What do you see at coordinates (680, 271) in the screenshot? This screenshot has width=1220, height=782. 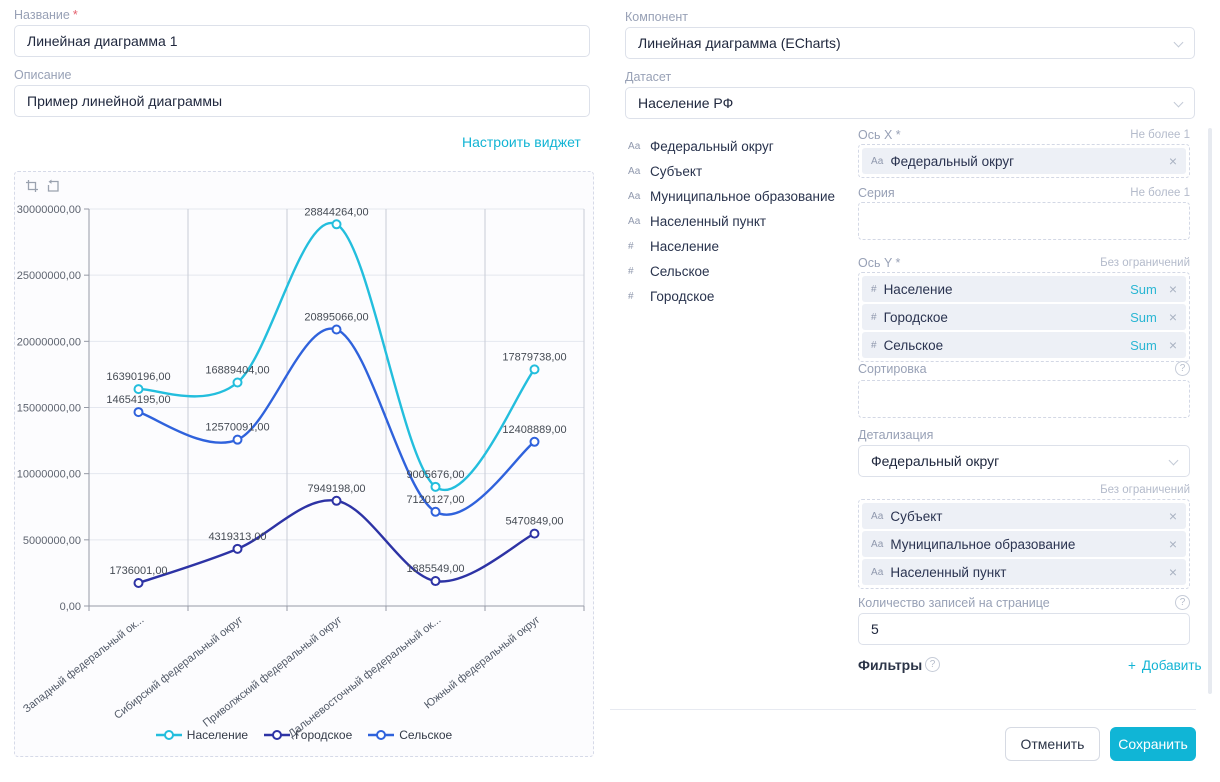 I see `field-name: Сельское` at bounding box center [680, 271].